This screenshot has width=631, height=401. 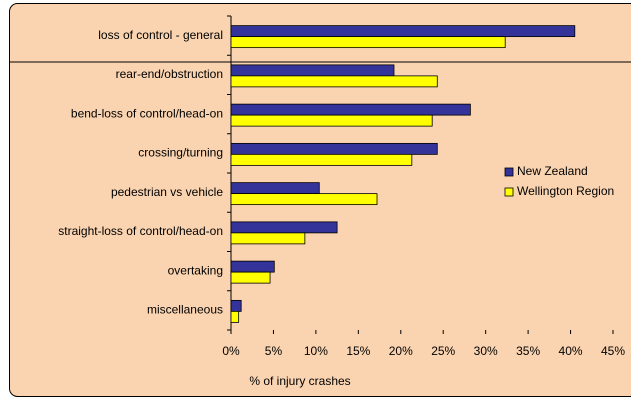 I want to click on y-tick-label: miscellaneous, so click(x=185, y=310).